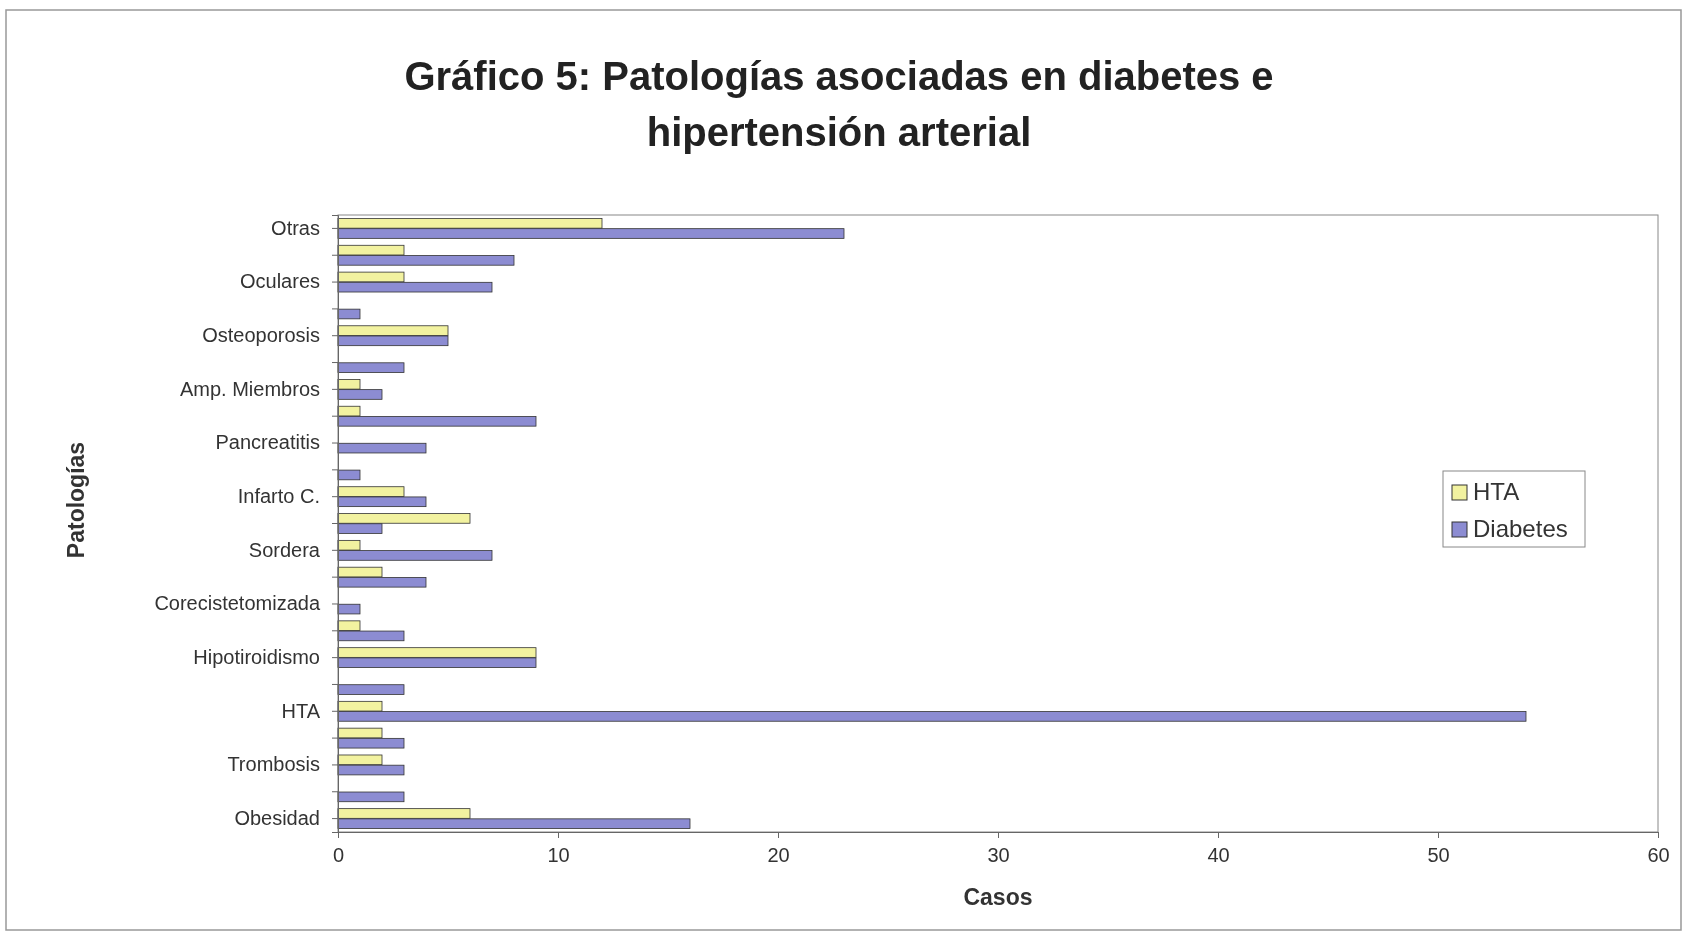 This screenshot has width=1687, height=936. Describe the element at coordinates (284, 549) in the screenshot. I see `y-tick-label: Sordera` at that location.